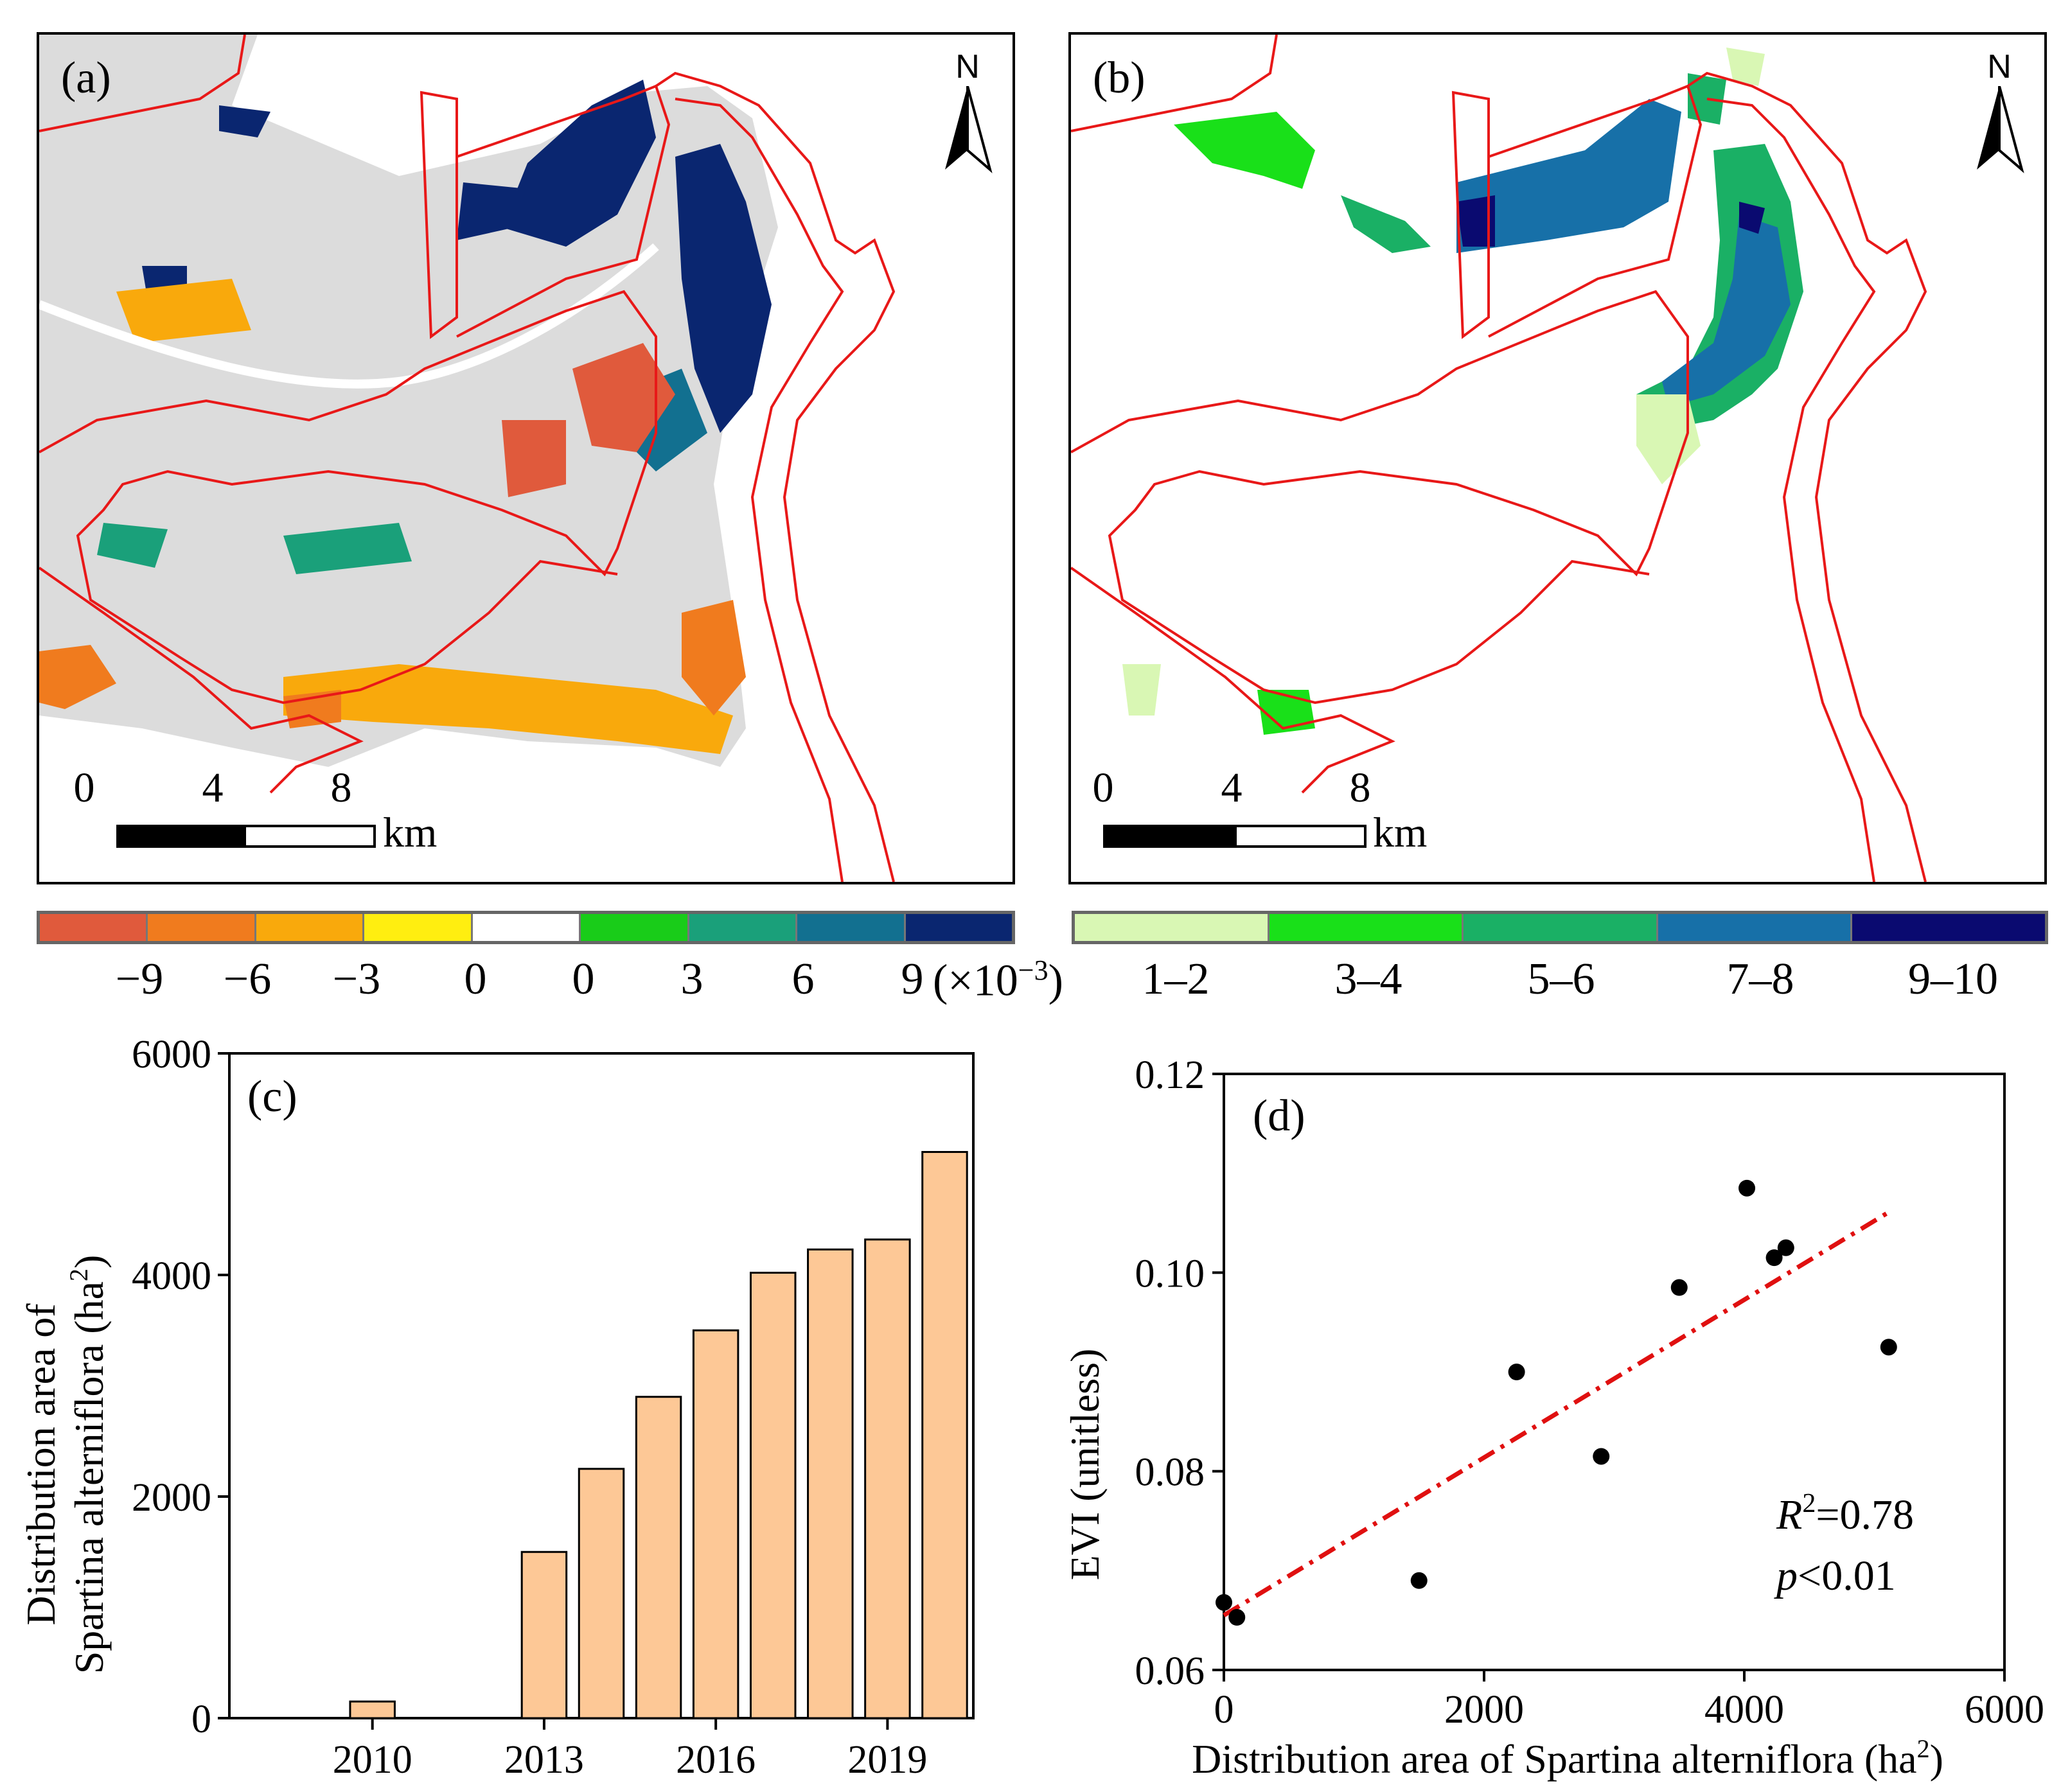 Image resolution: width=2070 pixels, height=1792 pixels. What do you see at coordinates (1085, 1465) in the screenshot?
I see `chart-d-ylabel: EVI (unitless)` at bounding box center [1085, 1465].